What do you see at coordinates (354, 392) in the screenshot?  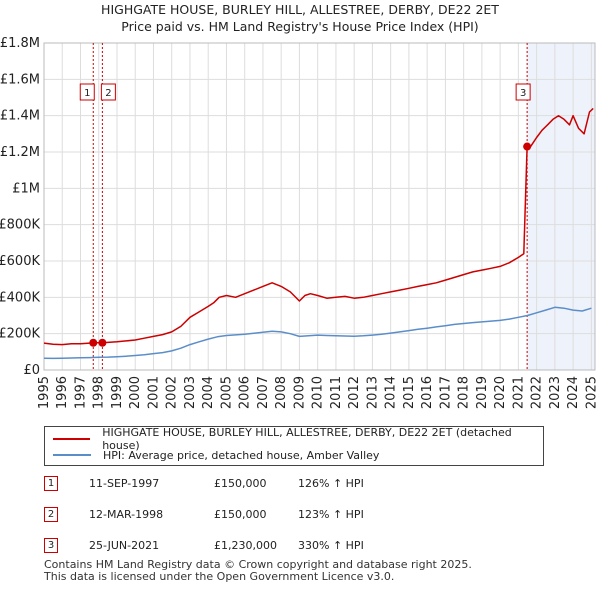 I see `x-tick-label: 2012` at bounding box center [354, 392].